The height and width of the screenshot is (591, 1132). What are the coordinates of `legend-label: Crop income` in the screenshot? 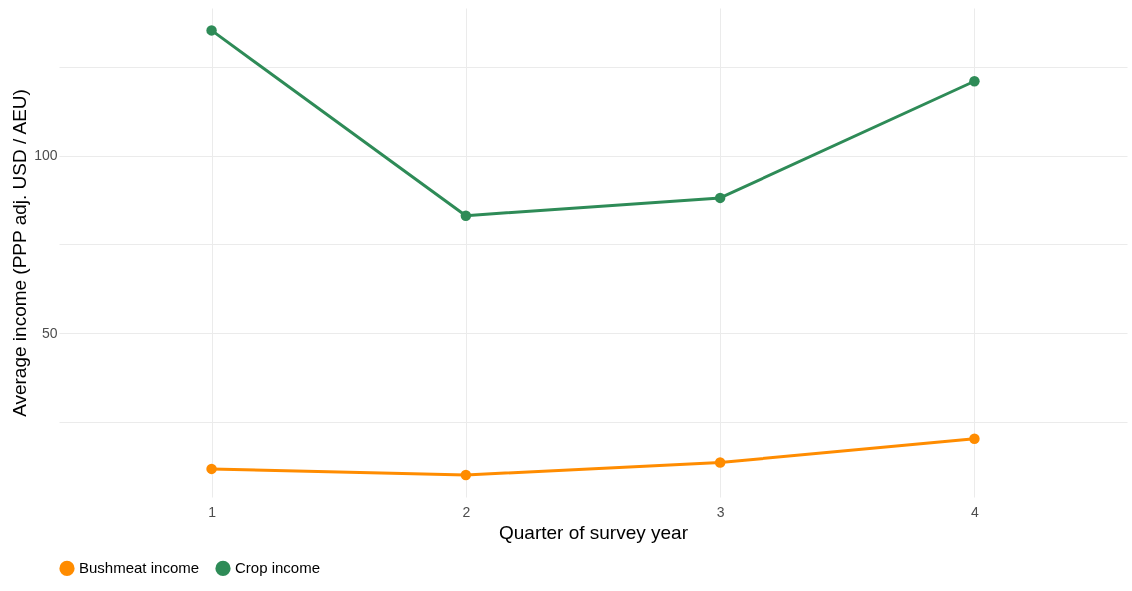 It's located at (278, 568).